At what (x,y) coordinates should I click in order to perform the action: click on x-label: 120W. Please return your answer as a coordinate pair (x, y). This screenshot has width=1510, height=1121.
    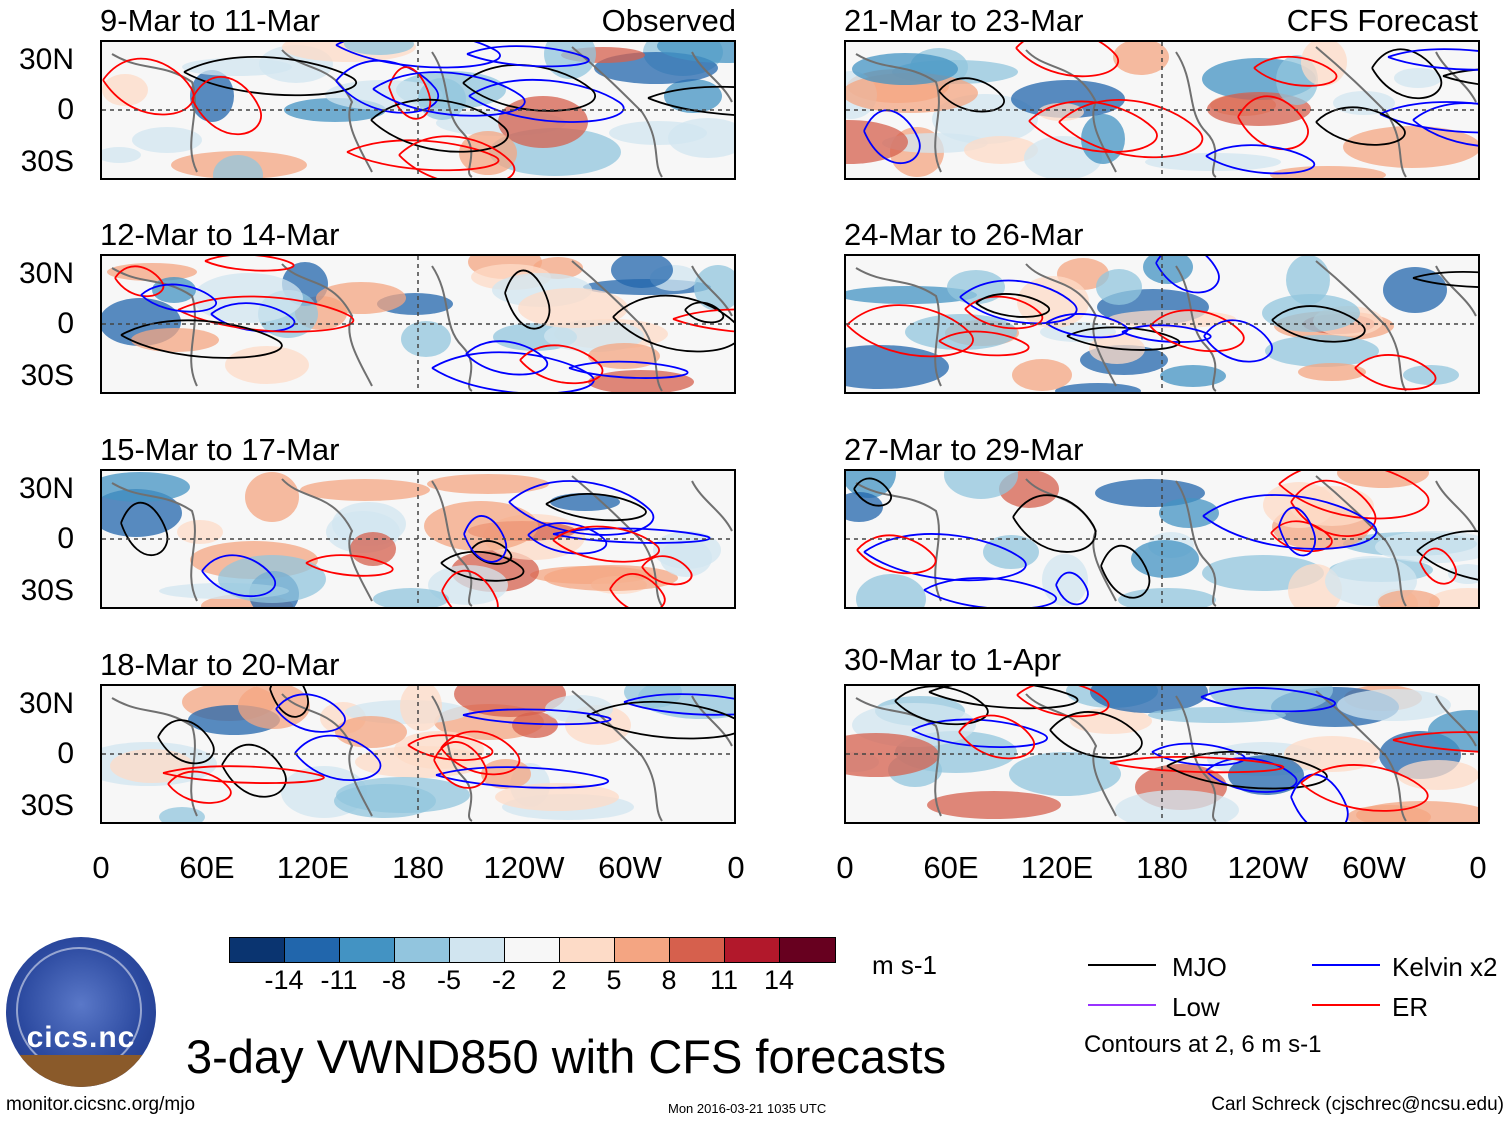
    Looking at the image, I should click on (524, 867).